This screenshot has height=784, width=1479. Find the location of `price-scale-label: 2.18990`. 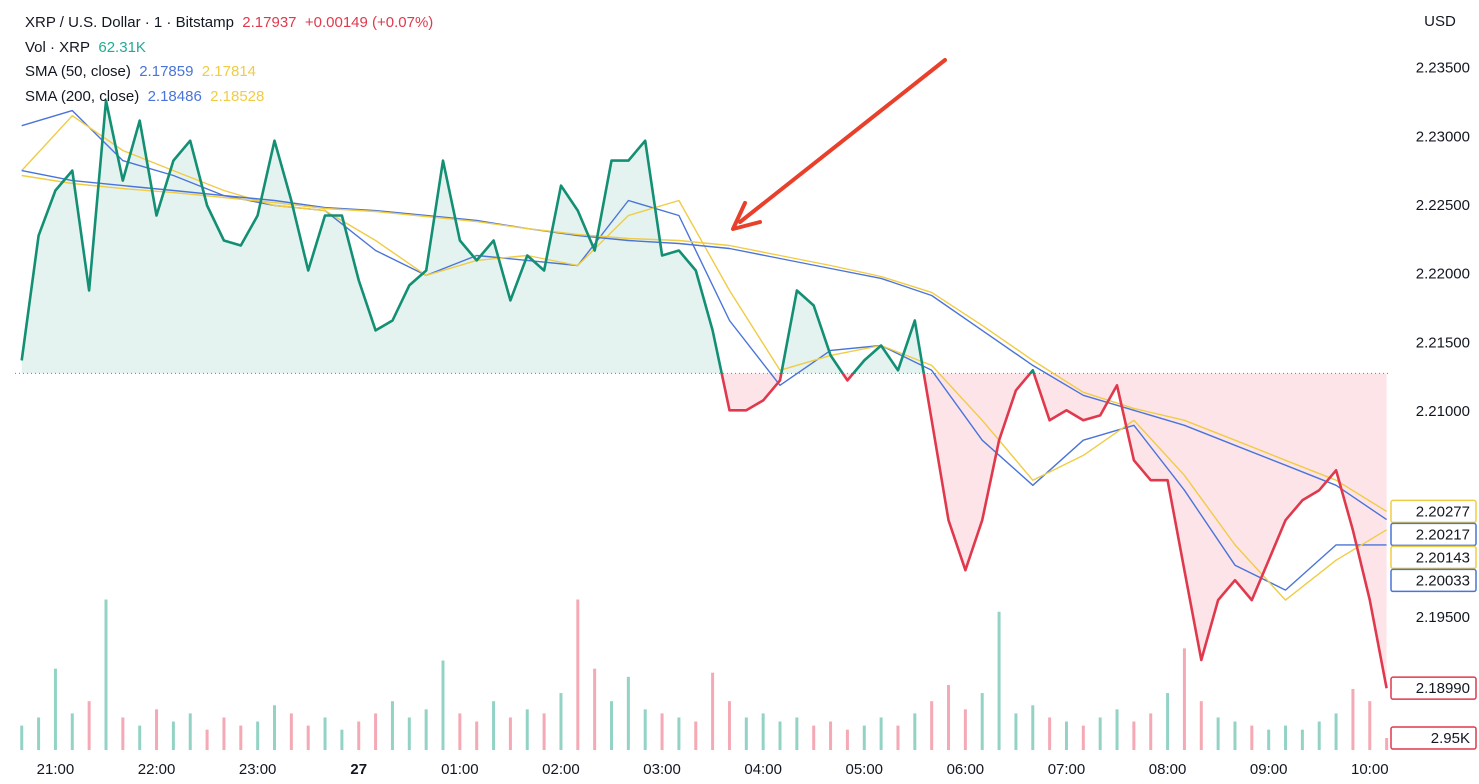

price-scale-label: 2.18990 is located at coordinates (1433, 688).